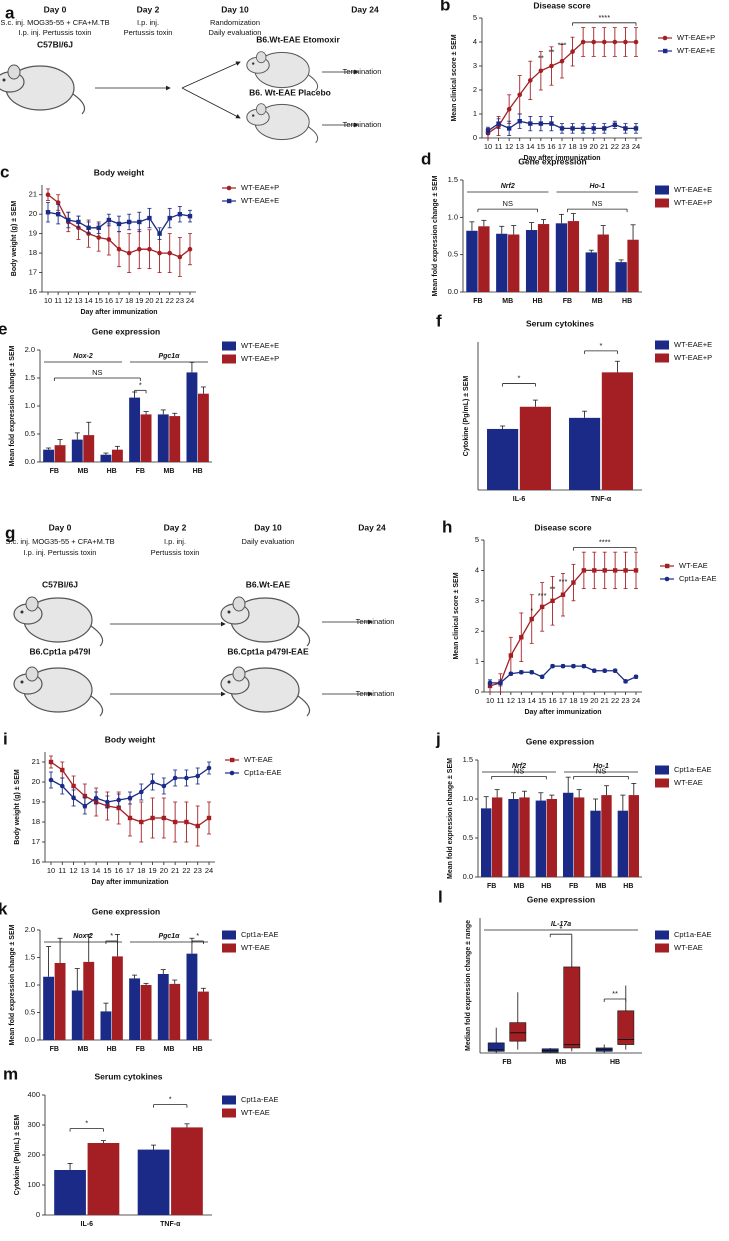 Image resolution: width=729 pixels, height=1241 pixels. Describe the element at coordinates (435, 235) in the screenshot. I see `y-axis-label: Mean fold expression change ± SEM` at that location.